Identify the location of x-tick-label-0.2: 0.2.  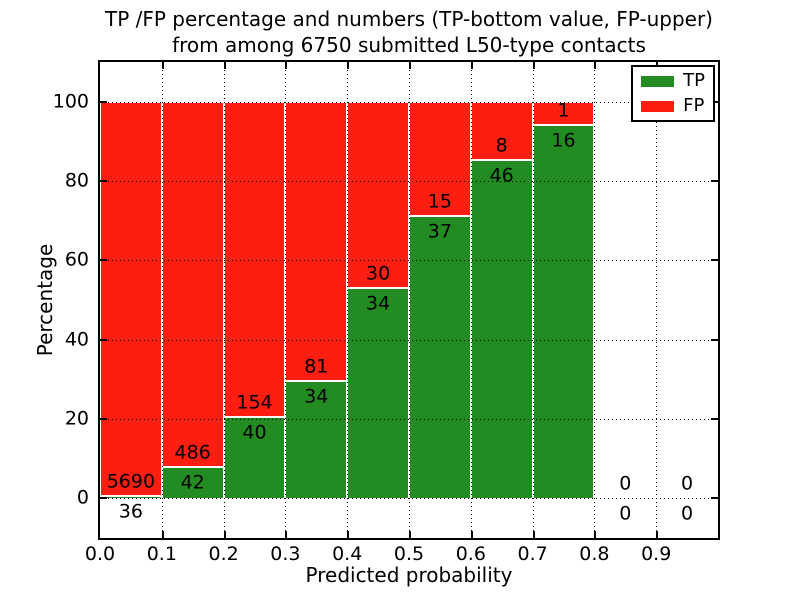
(223, 554).